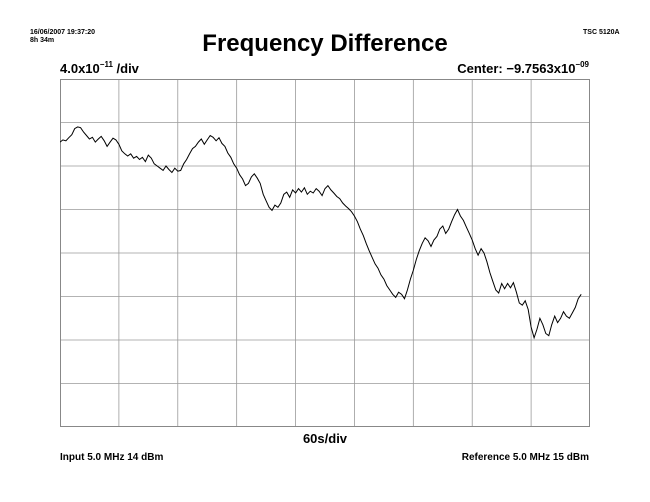 Image resolution: width=650 pixels, height=502 pixels. Describe the element at coordinates (601, 32) in the screenshot. I see `instrument-model: TSC 5120A` at that location.